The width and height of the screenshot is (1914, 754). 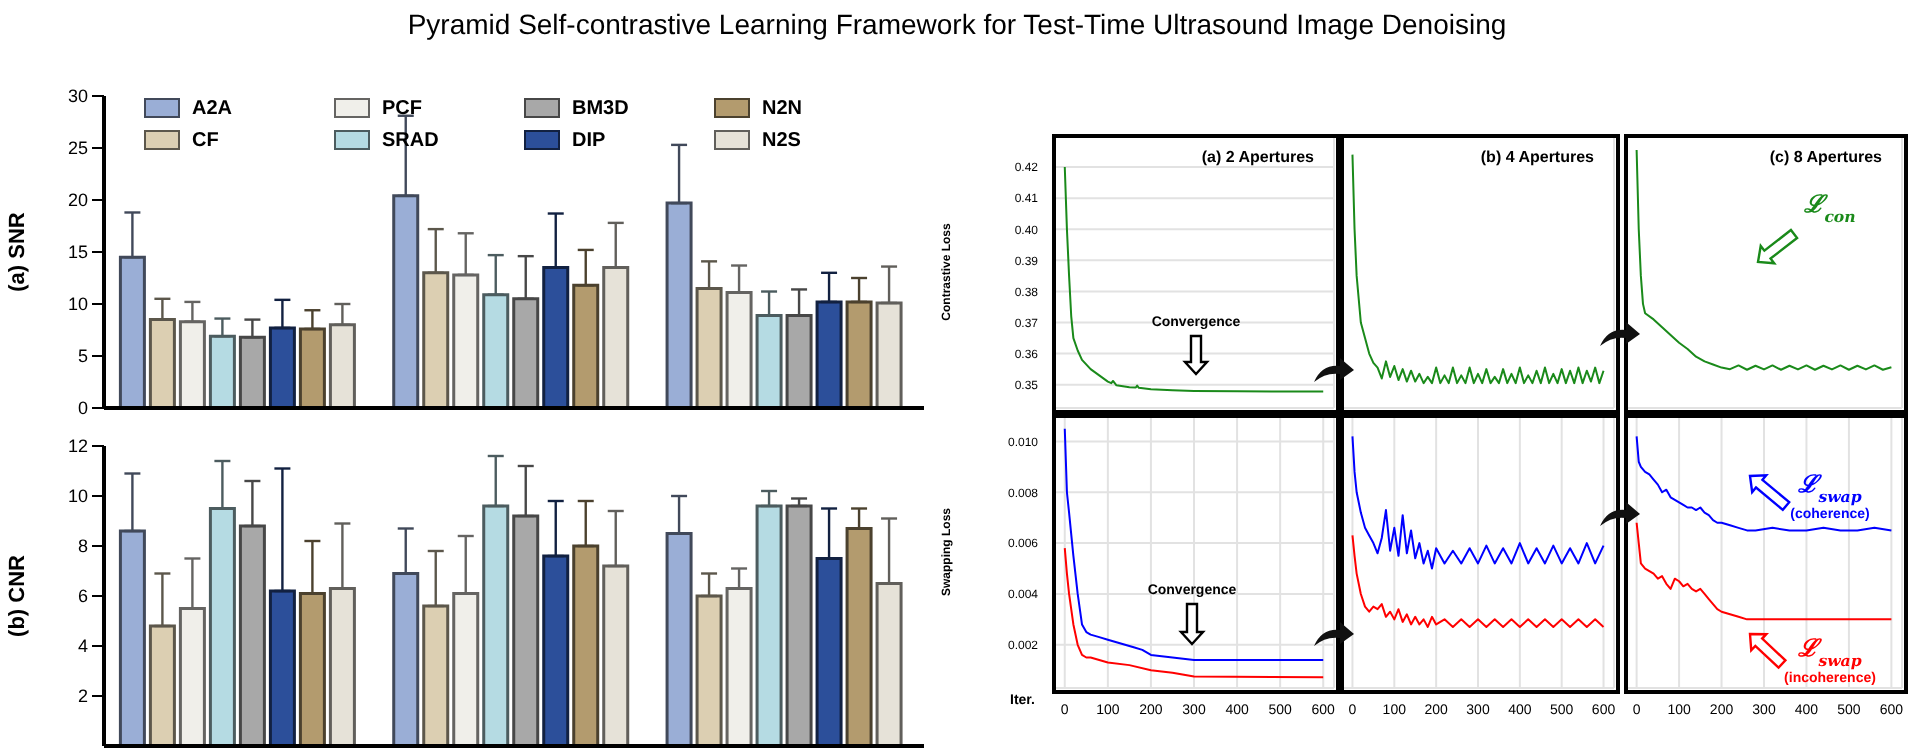 I want to click on y-tick-label: 30, so click(x=77, y=96).